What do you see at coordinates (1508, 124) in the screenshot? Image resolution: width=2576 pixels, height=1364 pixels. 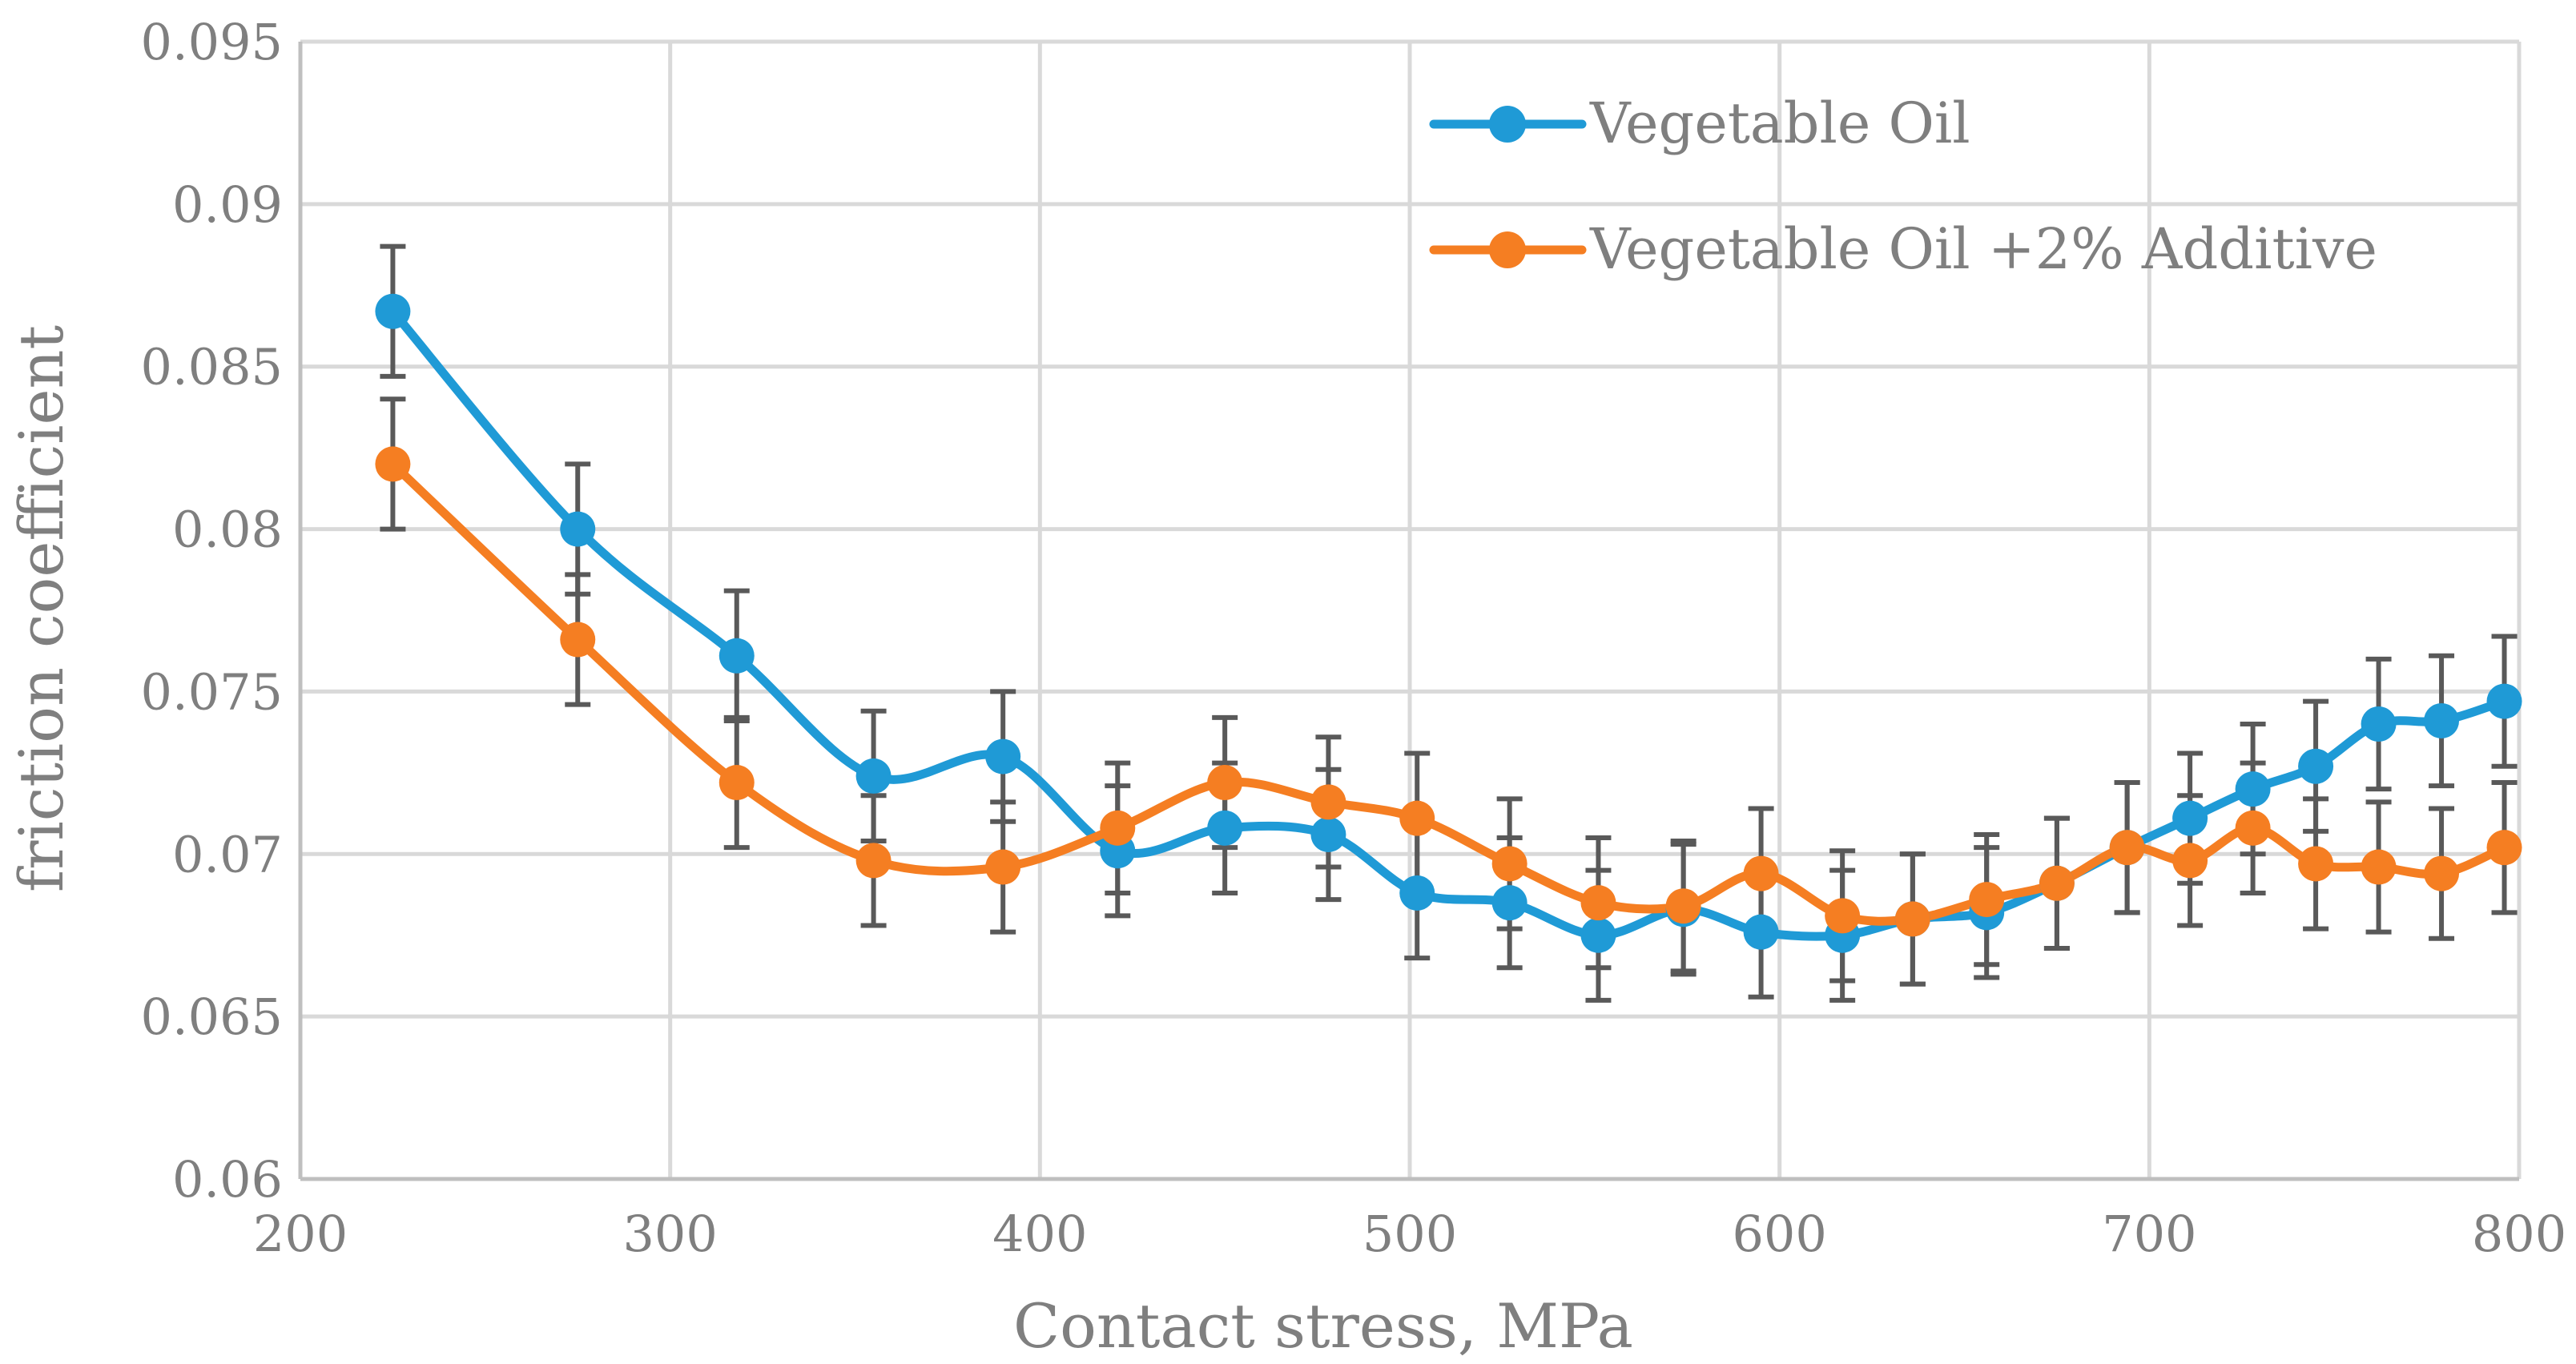 I see `legend-marker-vegetable-oil` at bounding box center [1508, 124].